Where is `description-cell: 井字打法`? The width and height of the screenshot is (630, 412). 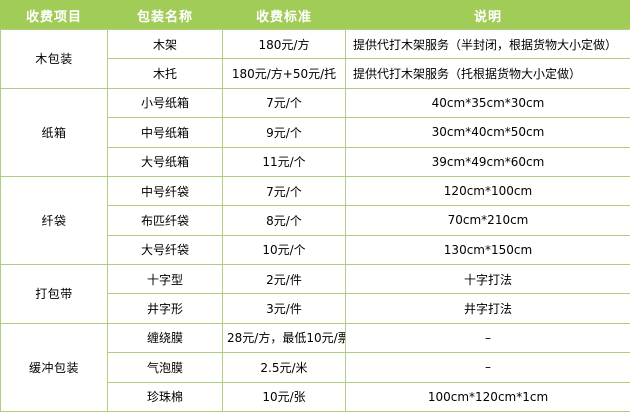
description-cell: 井字打法 is located at coordinates (487, 308).